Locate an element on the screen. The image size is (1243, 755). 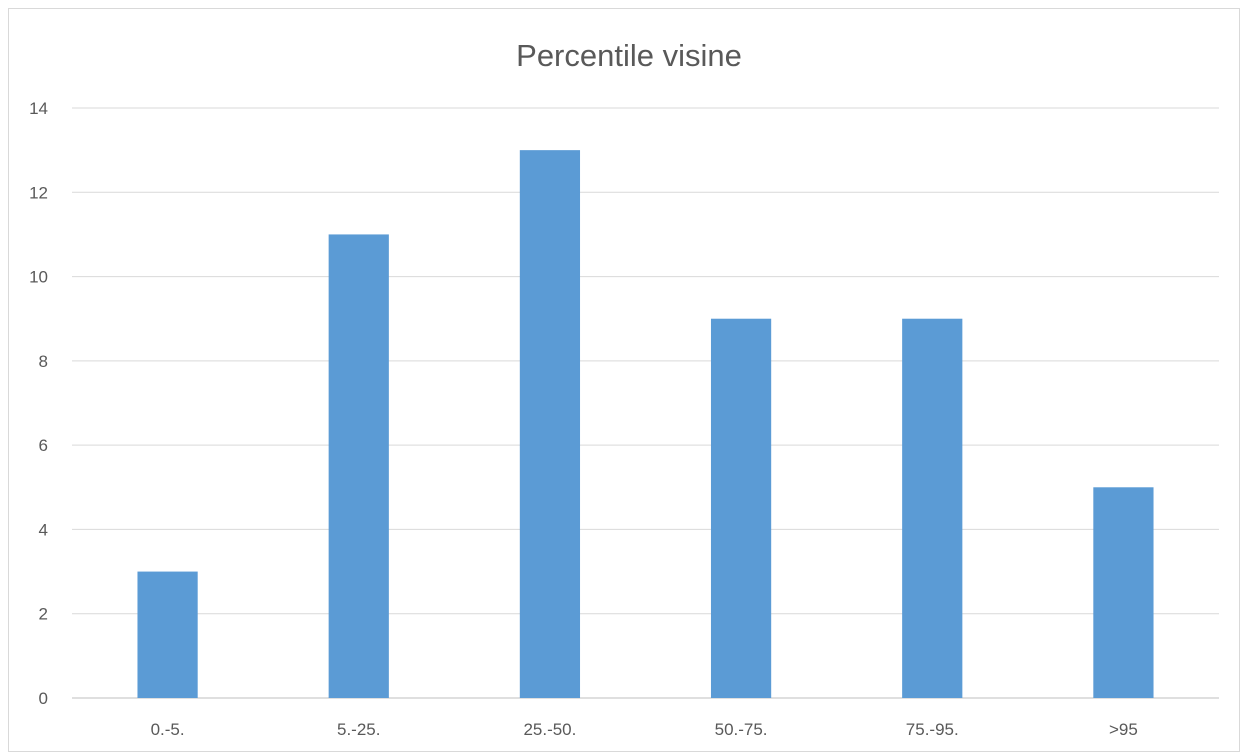
x-tick-label: 0.-5. is located at coordinates (168, 729).